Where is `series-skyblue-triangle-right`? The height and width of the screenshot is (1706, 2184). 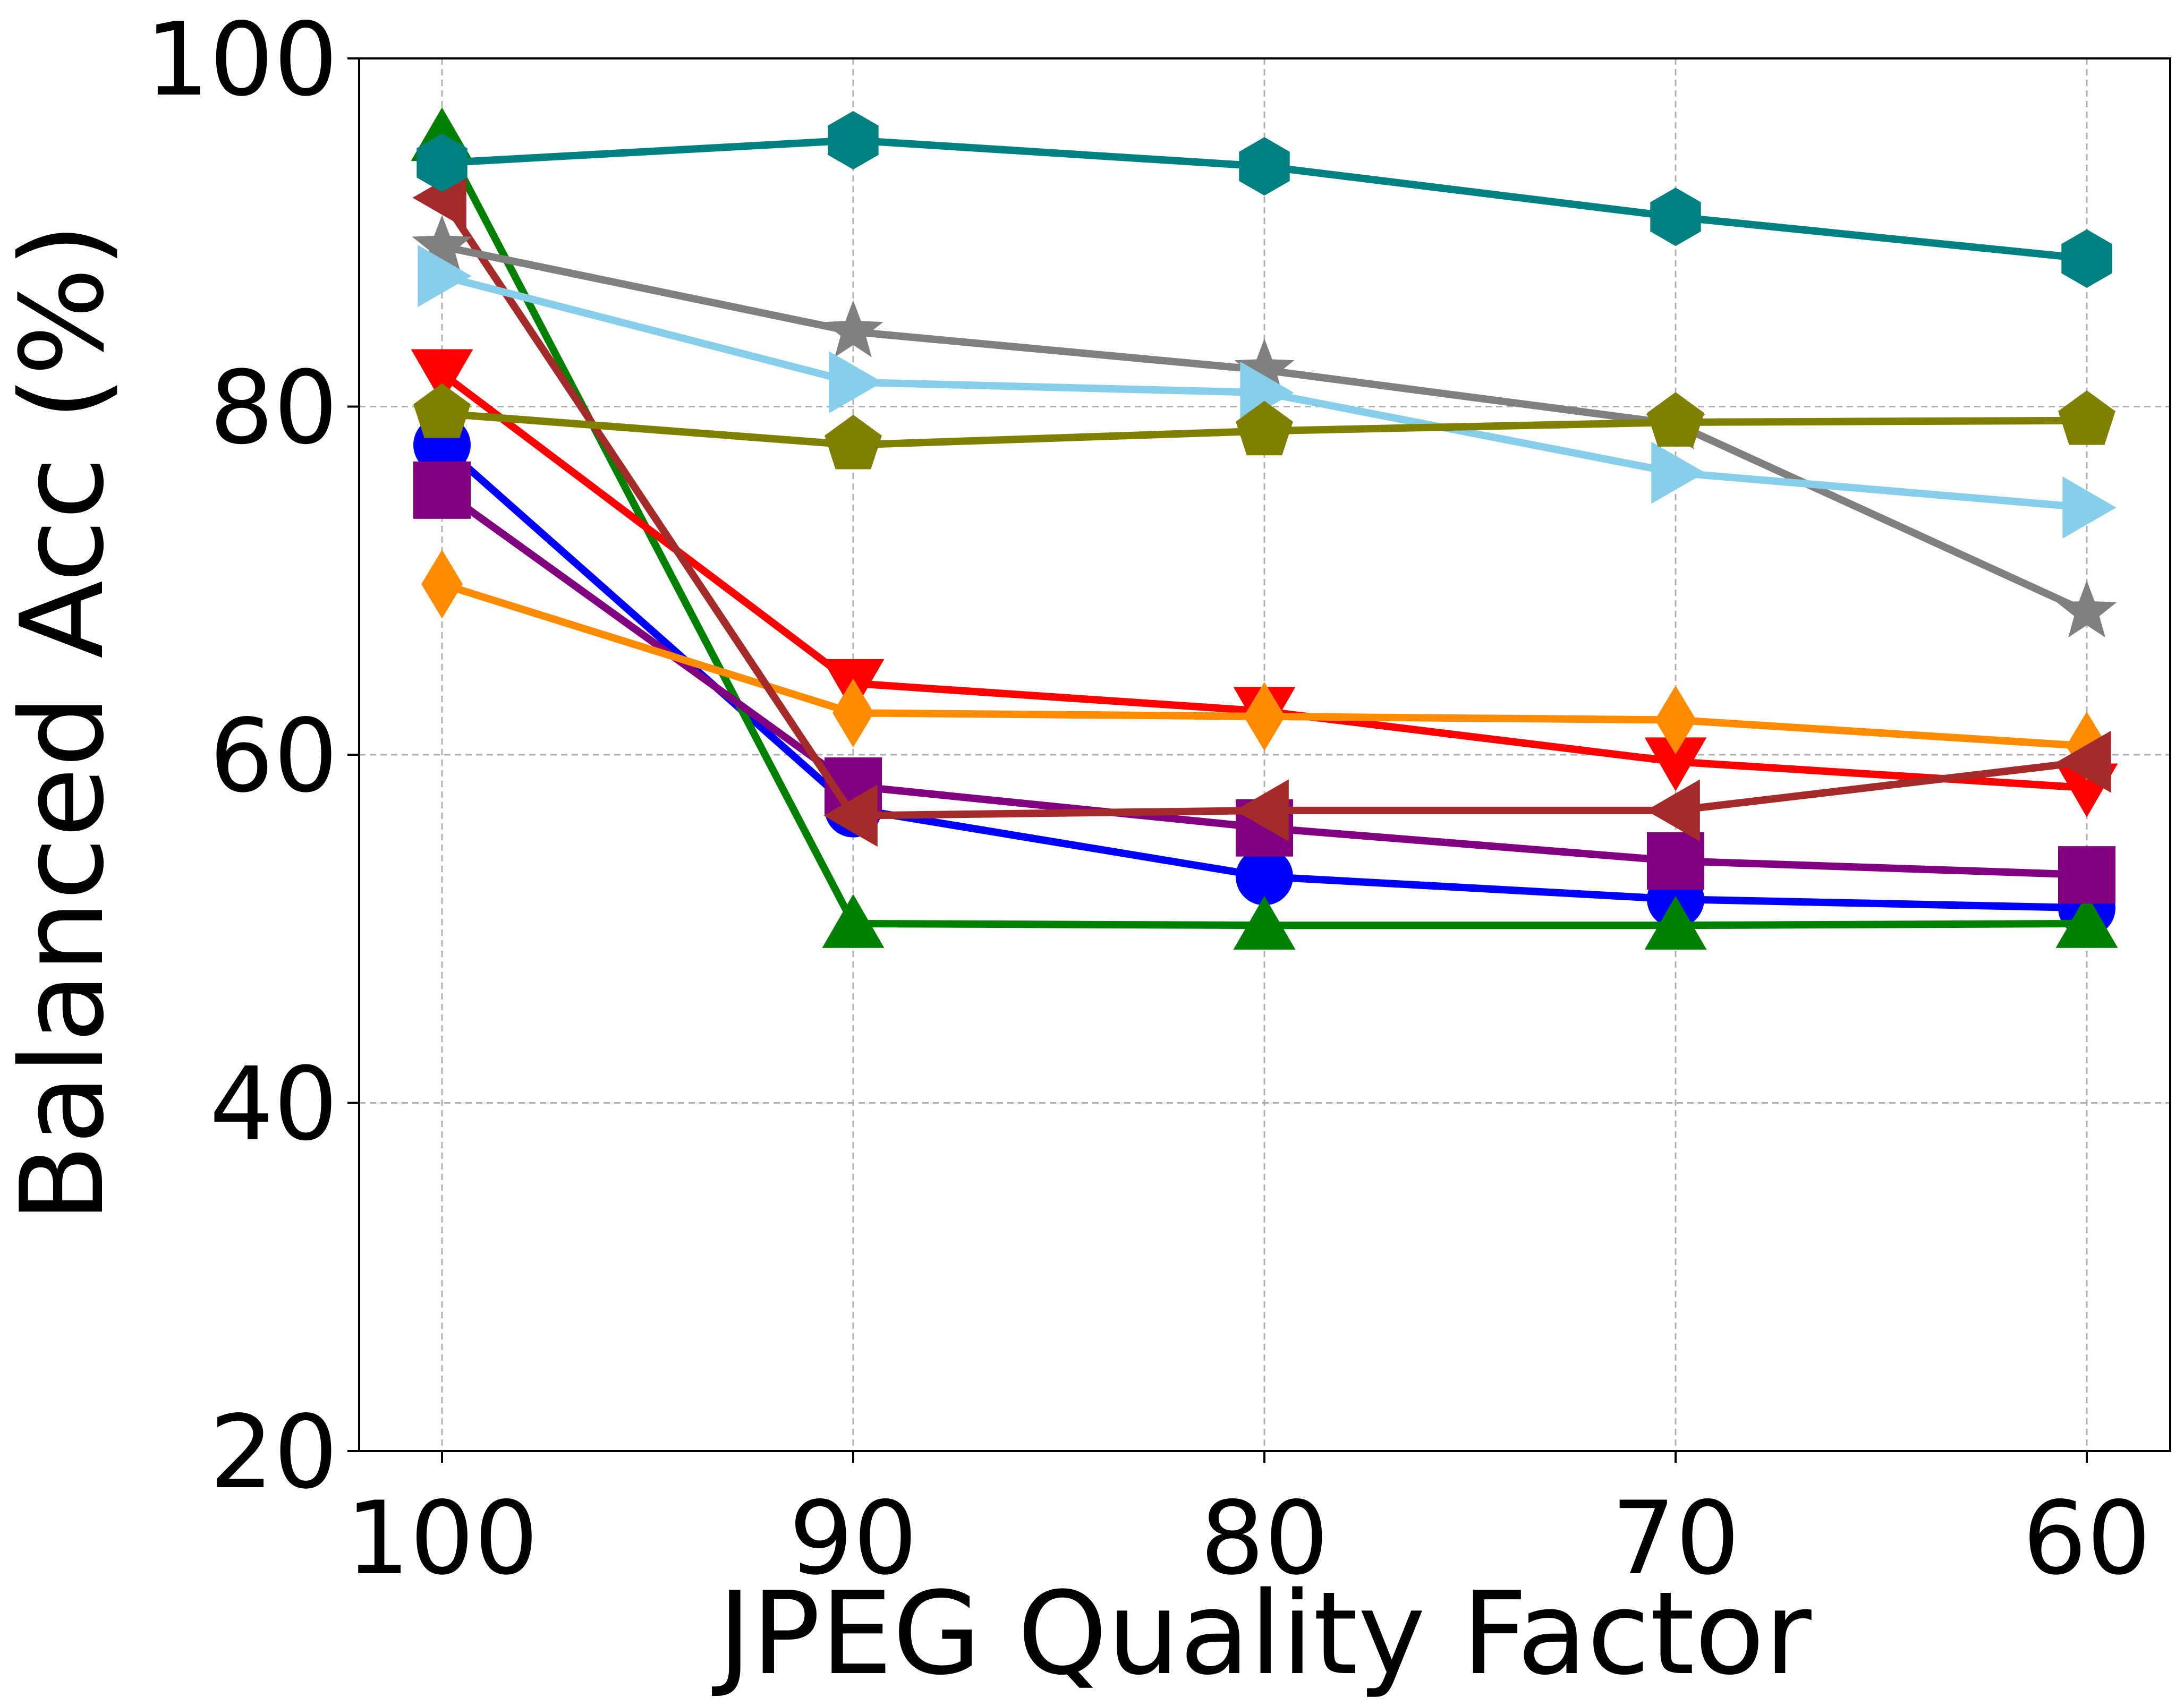
series-skyblue-triangle-right is located at coordinates (1267, 392).